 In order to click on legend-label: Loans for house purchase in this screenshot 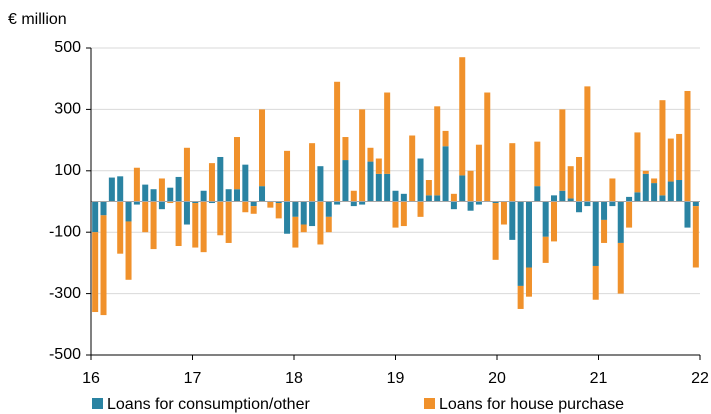, I will do `click(531, 404)`.